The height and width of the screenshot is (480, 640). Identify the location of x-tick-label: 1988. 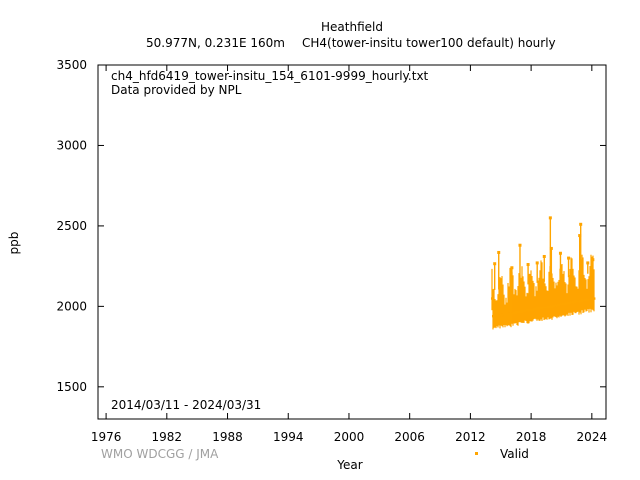
(227, 437).